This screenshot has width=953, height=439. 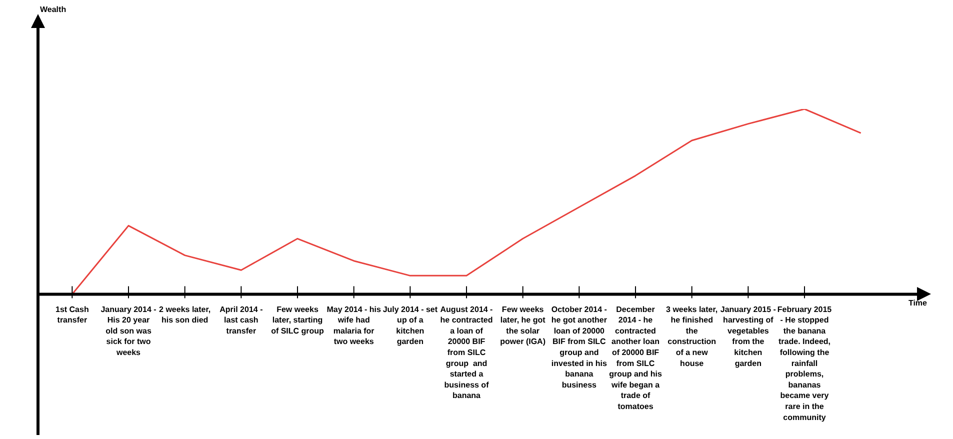 I want to click on x-tick-label: 1st Cash transfer, so click(x=72, y=314).